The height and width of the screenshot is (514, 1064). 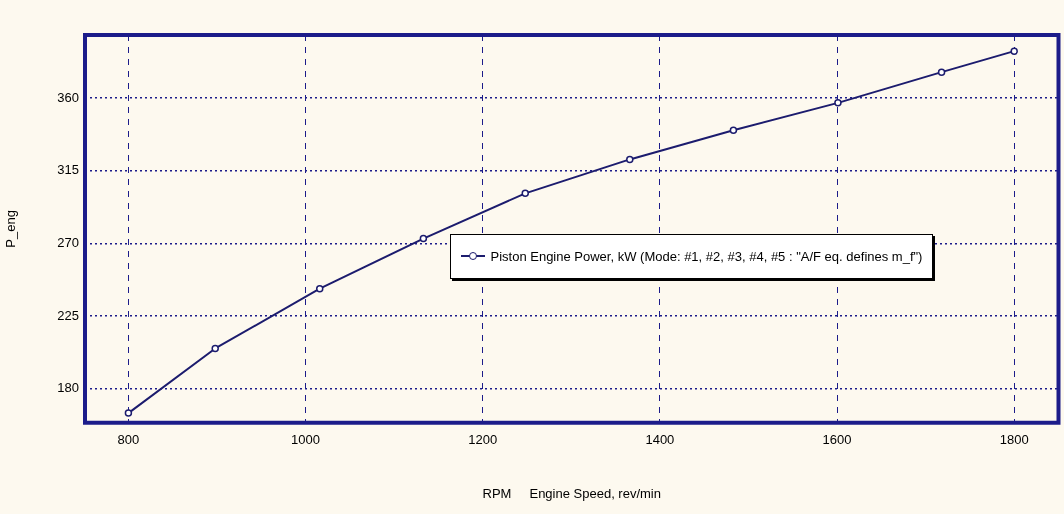 What do you see at coordinates (68, 388) in the screenshot?
I see `y-tick-label: 180` at bounding box center [68, 388].